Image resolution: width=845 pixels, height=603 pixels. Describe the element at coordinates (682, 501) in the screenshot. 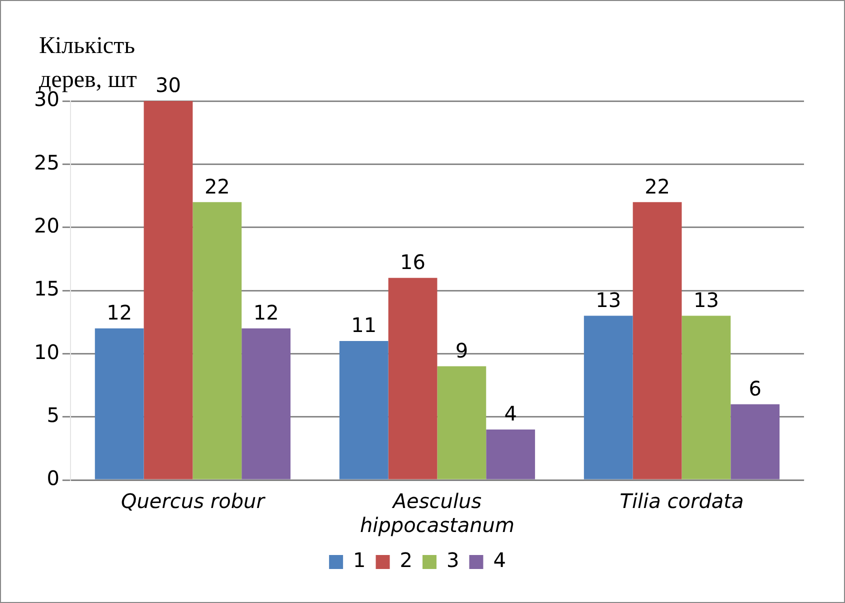

I see `x-tick-label: Tilia cordata` at that location.